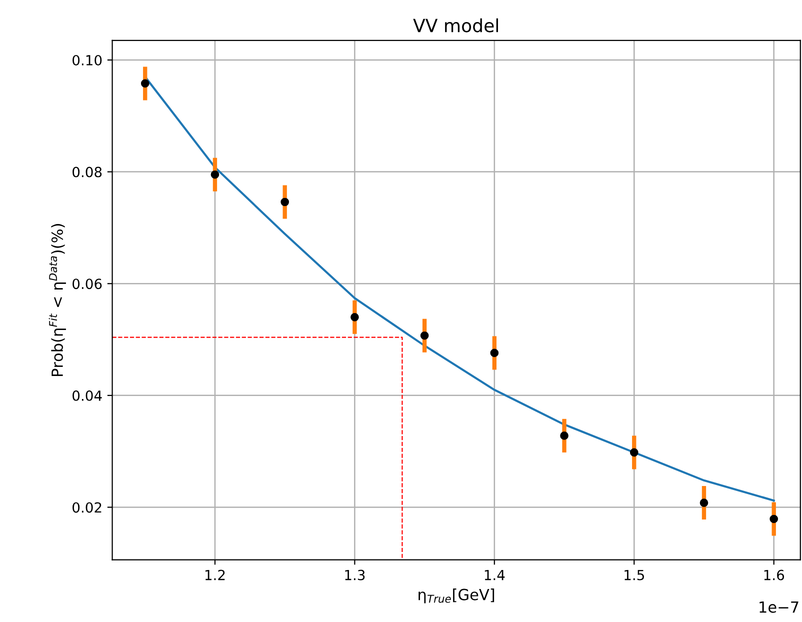 This screenshot has height=622, width=802. Describe the element at coordinates (87, 60) in the screenshot. I see `y-tick-label: 0.10` at that location.